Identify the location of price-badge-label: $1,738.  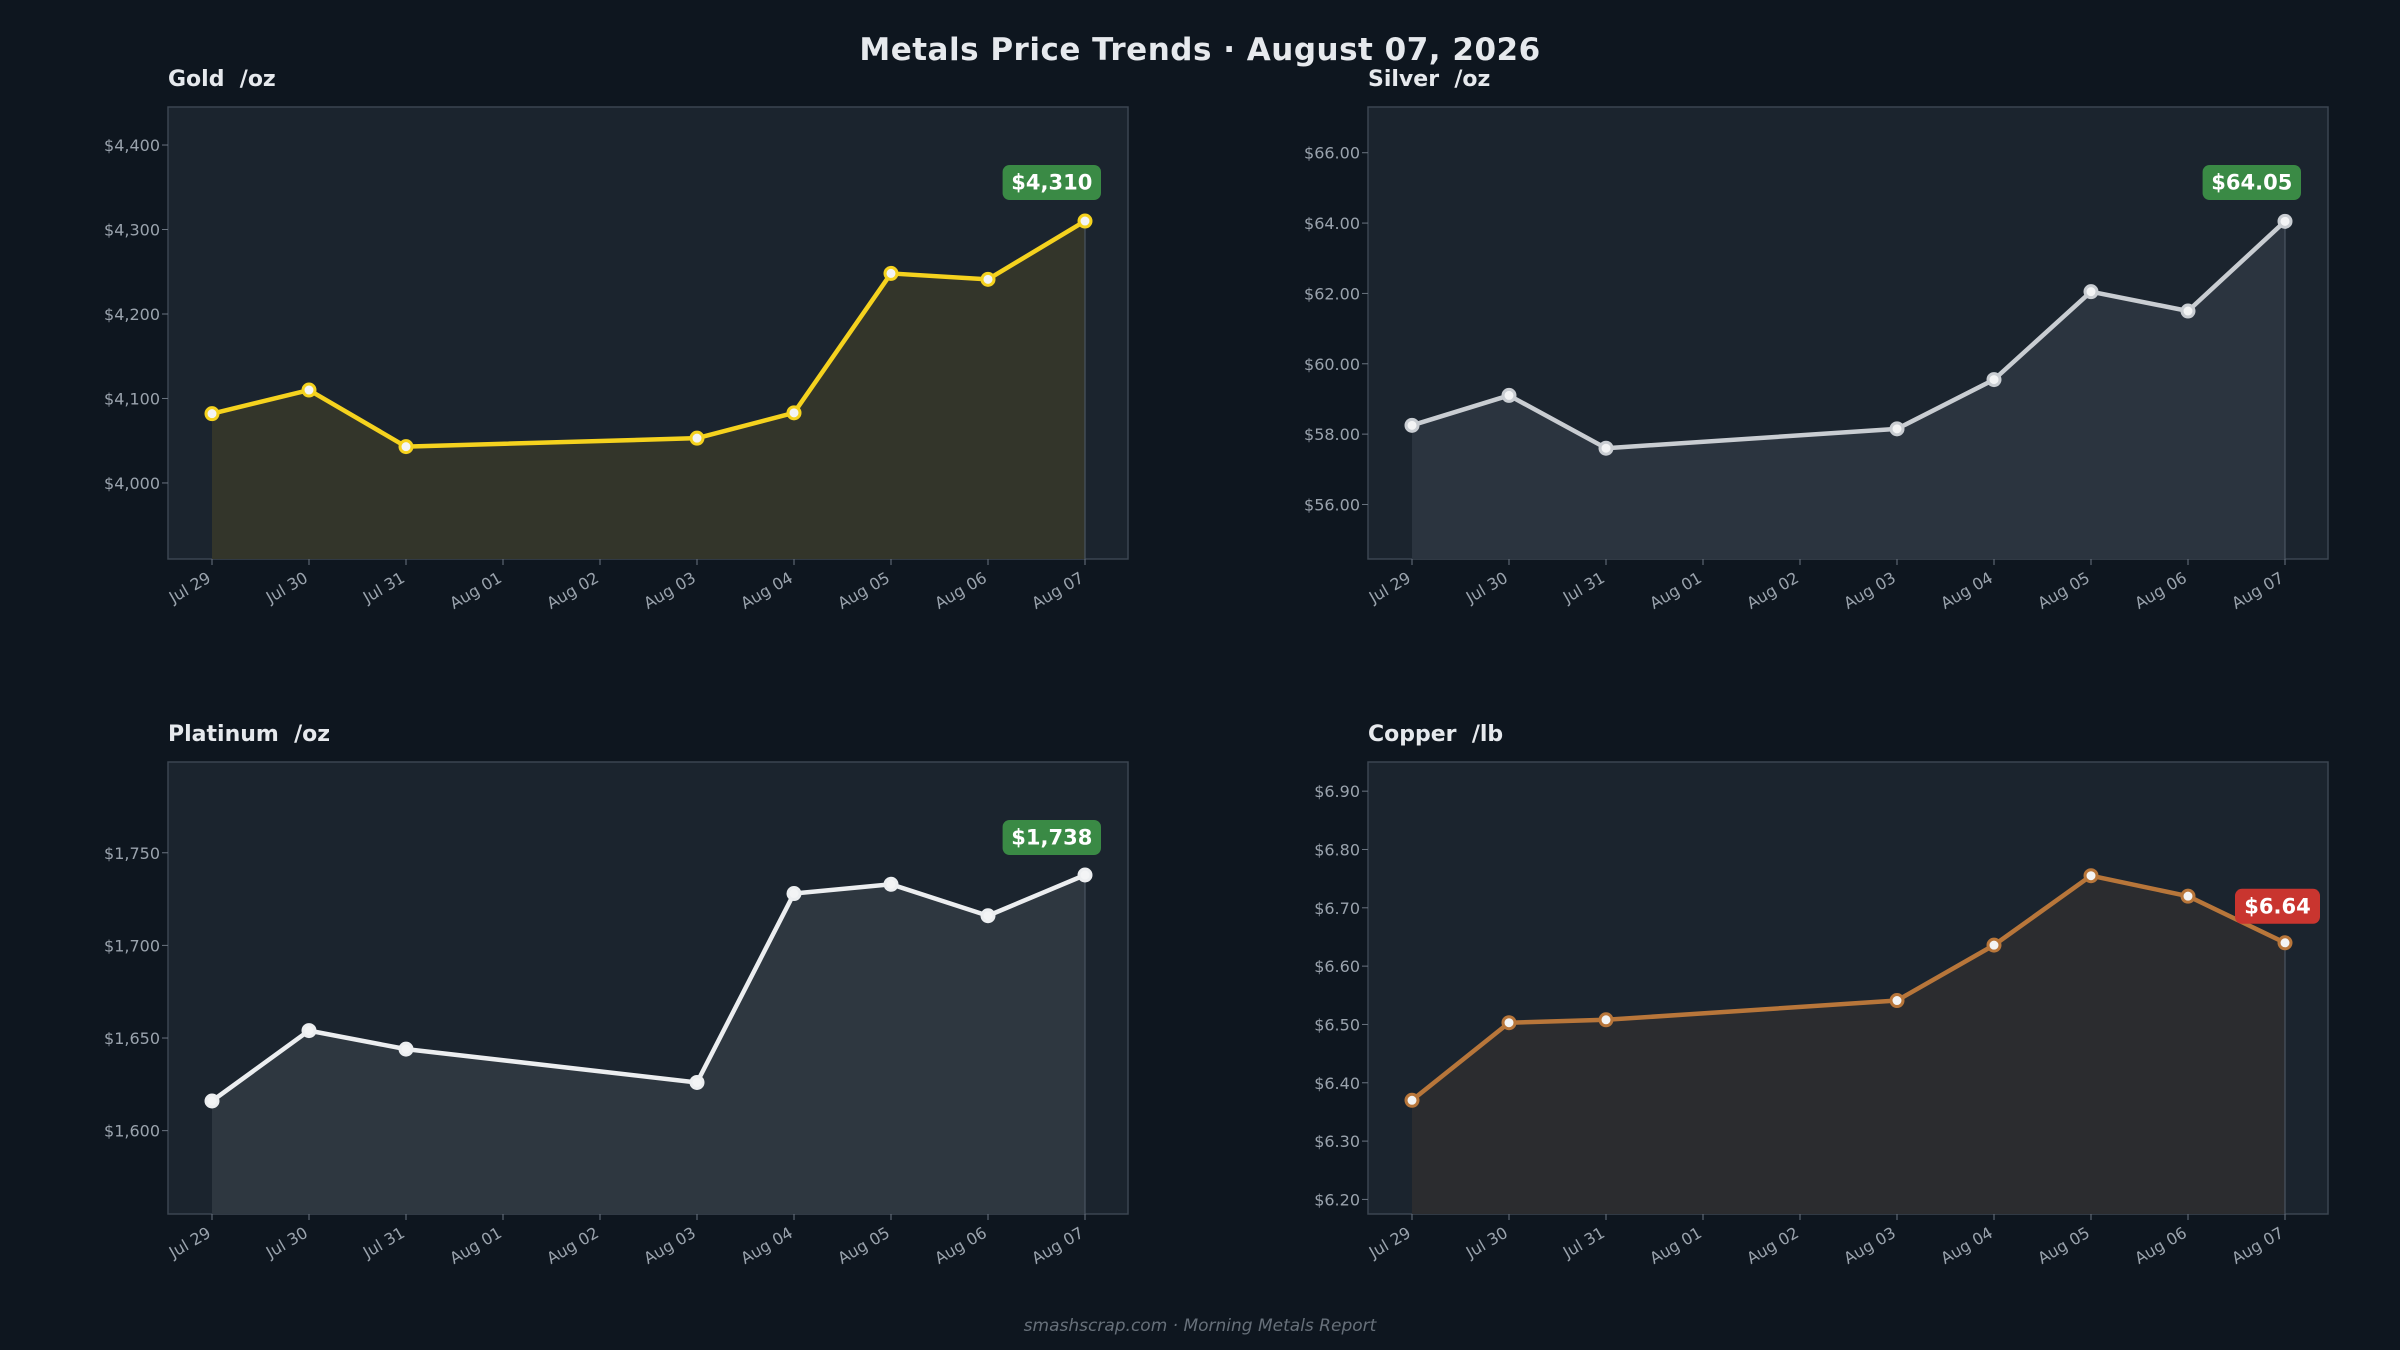
(1051, 838).